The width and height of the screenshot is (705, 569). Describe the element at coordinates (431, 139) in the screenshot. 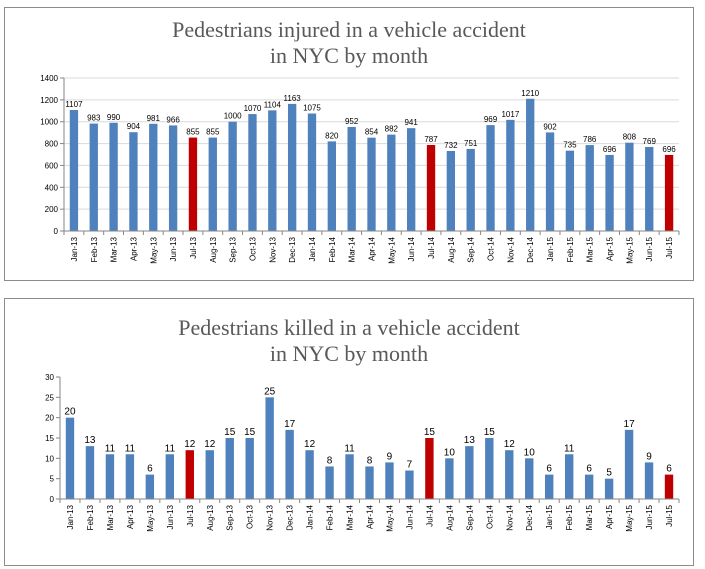

I see `data-label: 787` at that location.